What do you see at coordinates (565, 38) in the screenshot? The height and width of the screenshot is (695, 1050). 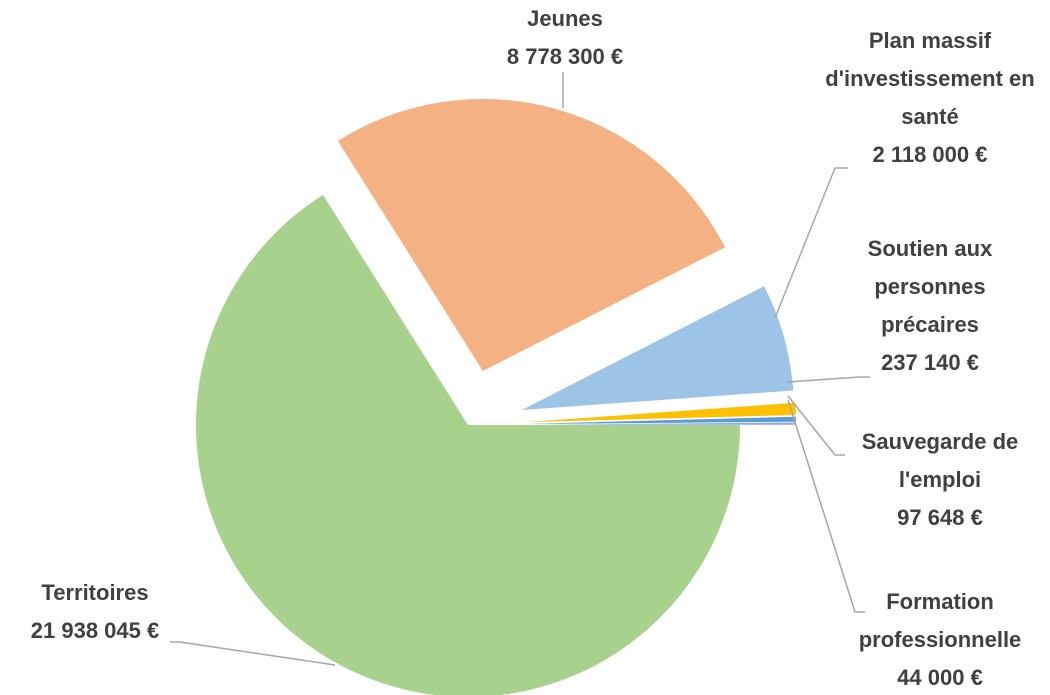 I see `data-label: Jeunes 8 778 300 €` at bounding box center [565, 38].